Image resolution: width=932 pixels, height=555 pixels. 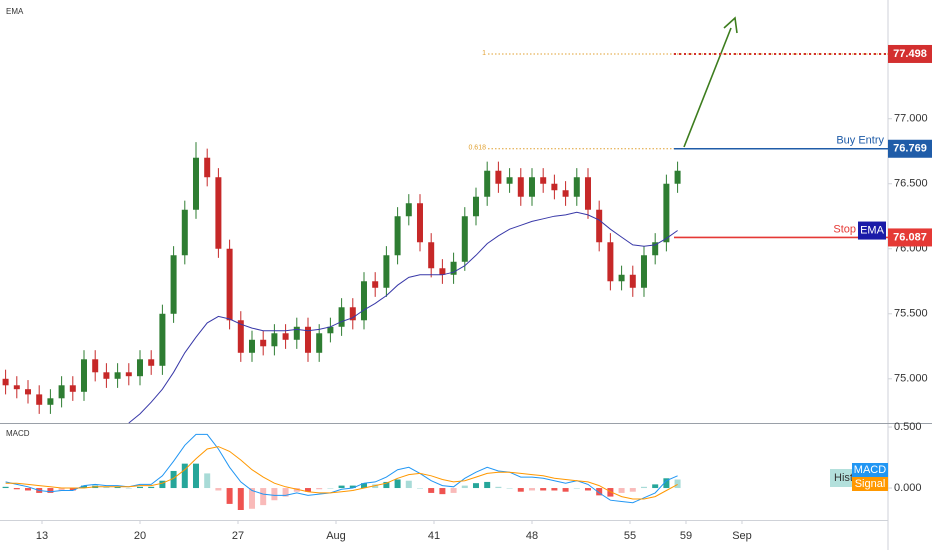 I want to click on price-box-label: 77.498, so click(x=910, y=54).